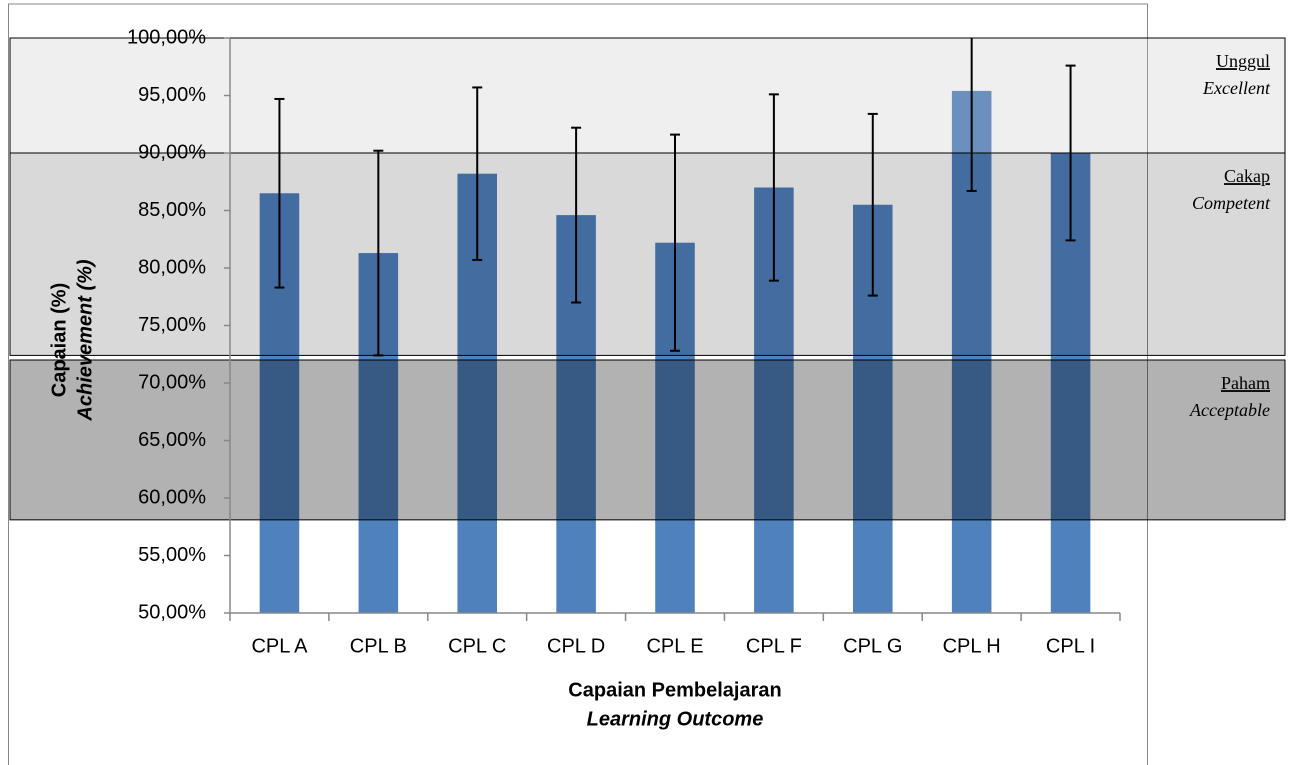  Describe the element at coordinates (172, 440) in the screenshot. I see `y-tick-label: 65,00%` at that location.